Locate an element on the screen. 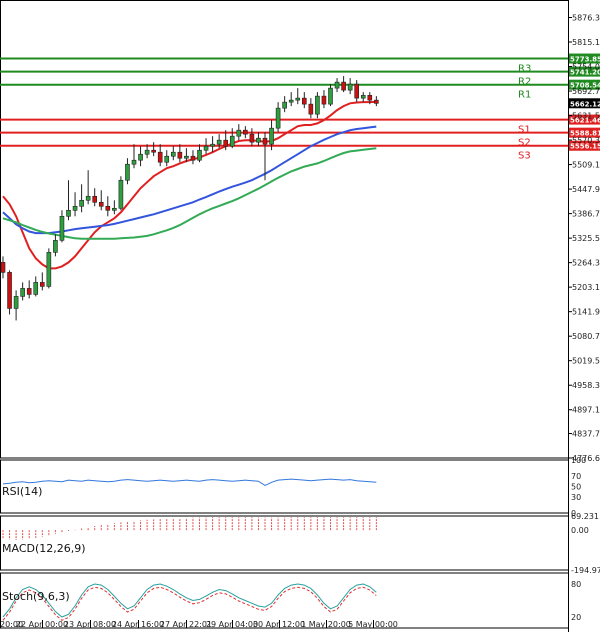 The width and height of the screenshot is (600, 632). y-tick-label: 5692.70 is located at coordinates (586, 91).